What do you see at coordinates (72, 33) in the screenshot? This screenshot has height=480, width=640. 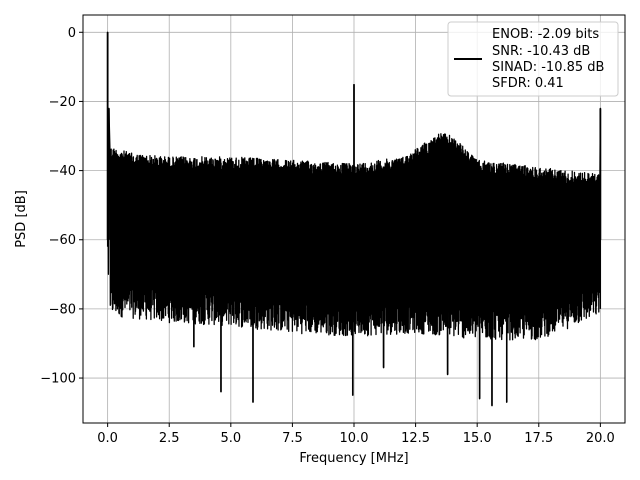 I see `y-tick-label: 0` at bounding box center [72, 33].